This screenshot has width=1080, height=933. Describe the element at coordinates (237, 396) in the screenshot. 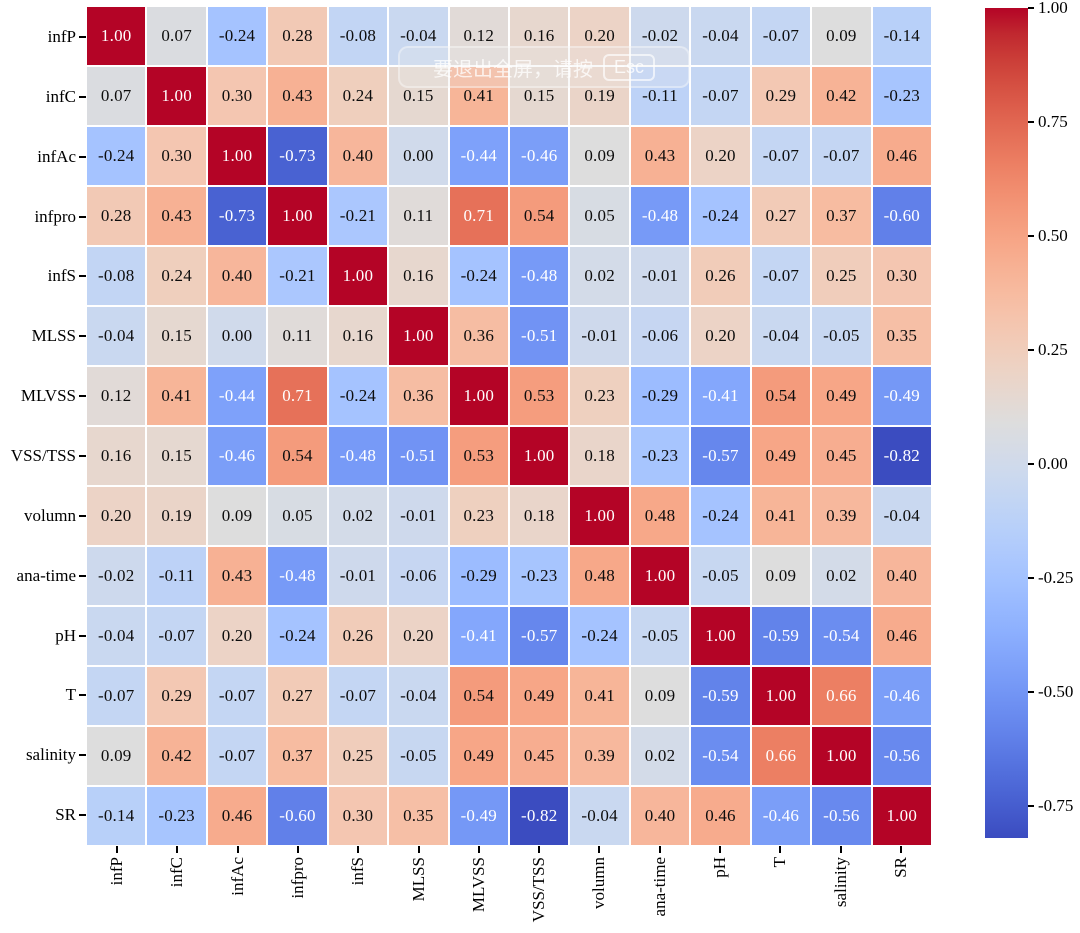

I see `heatmap-cell: -0.44` at that location.